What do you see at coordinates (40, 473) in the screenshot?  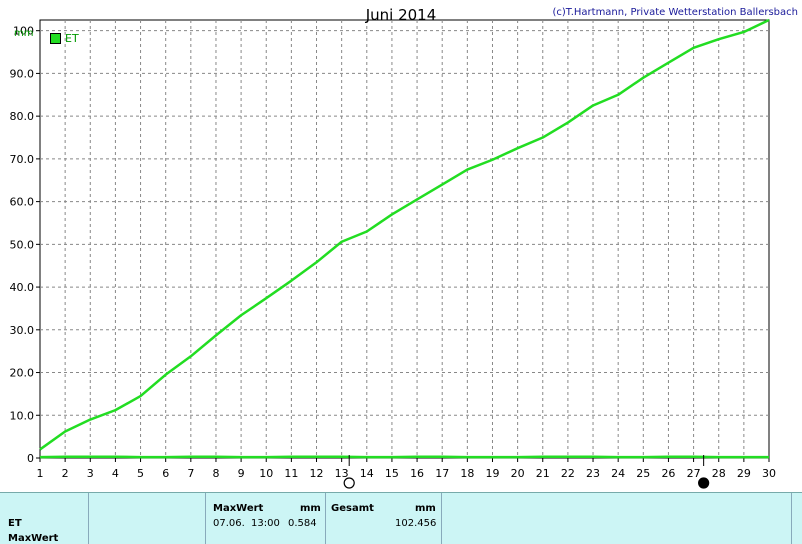 I see `x-tick-label: 1` at bounding box center [40, 473].